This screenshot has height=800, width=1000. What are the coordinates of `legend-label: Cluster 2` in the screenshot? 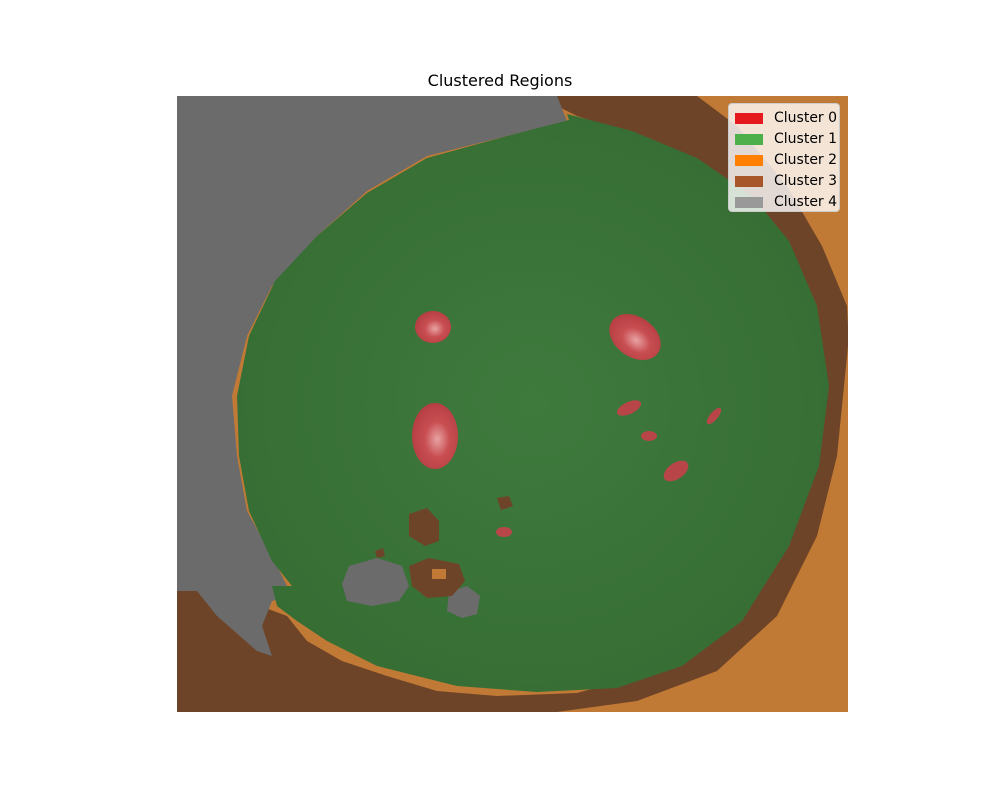 It's located at (806, 160).